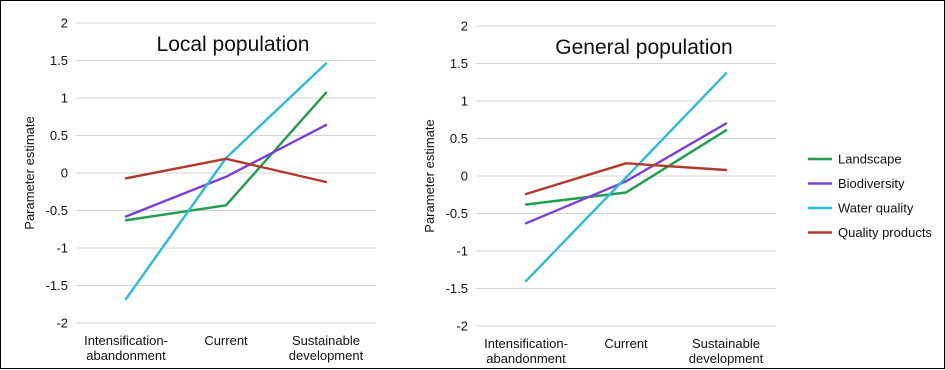 The image size is (945, 370). What do you see at coordinates (885, 232) in the screenshot?
I see `legend-label-quality-products: Quality products` at bounding box center [885, 232].